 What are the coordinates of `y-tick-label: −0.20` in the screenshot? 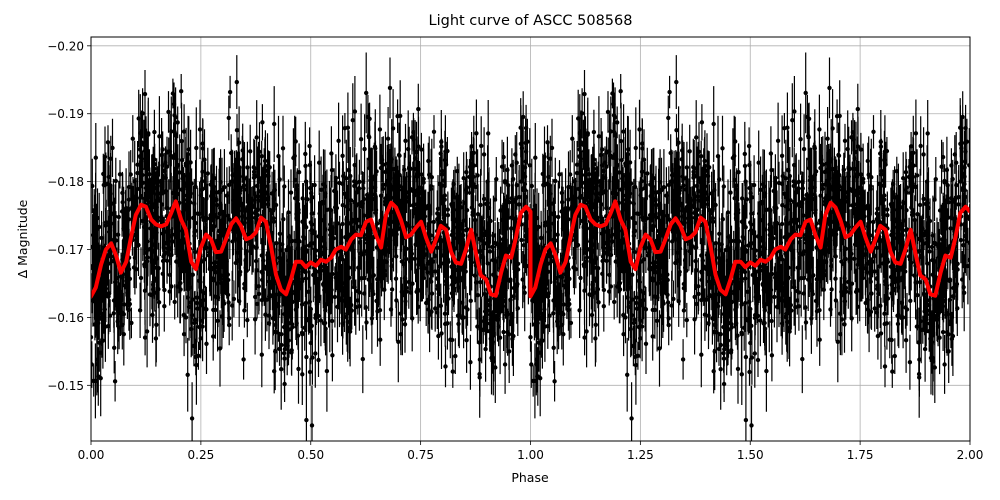 It's located at (65, 46).